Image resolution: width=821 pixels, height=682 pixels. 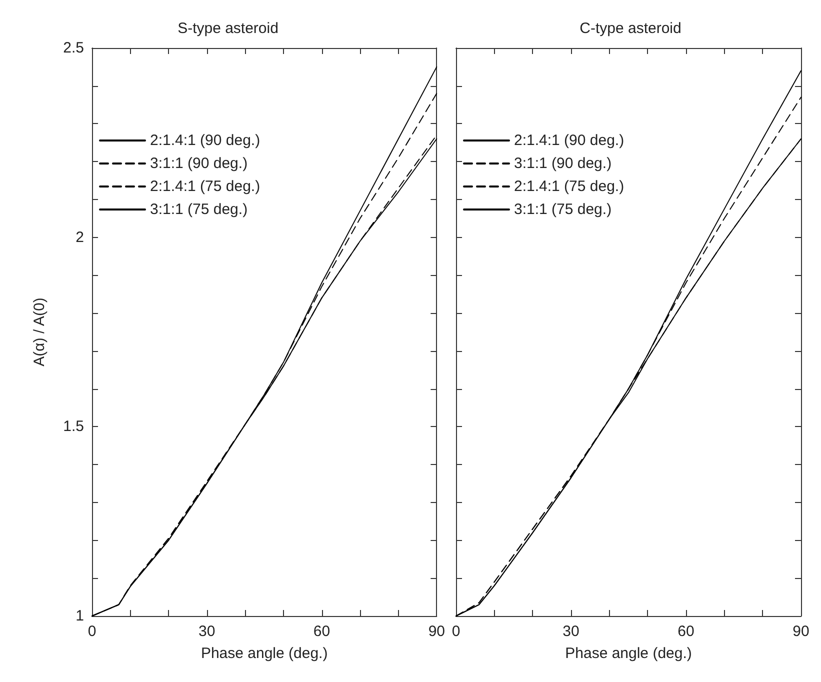 I want to click on chart-title: C-type asteroid, so click(x=631, y=28).